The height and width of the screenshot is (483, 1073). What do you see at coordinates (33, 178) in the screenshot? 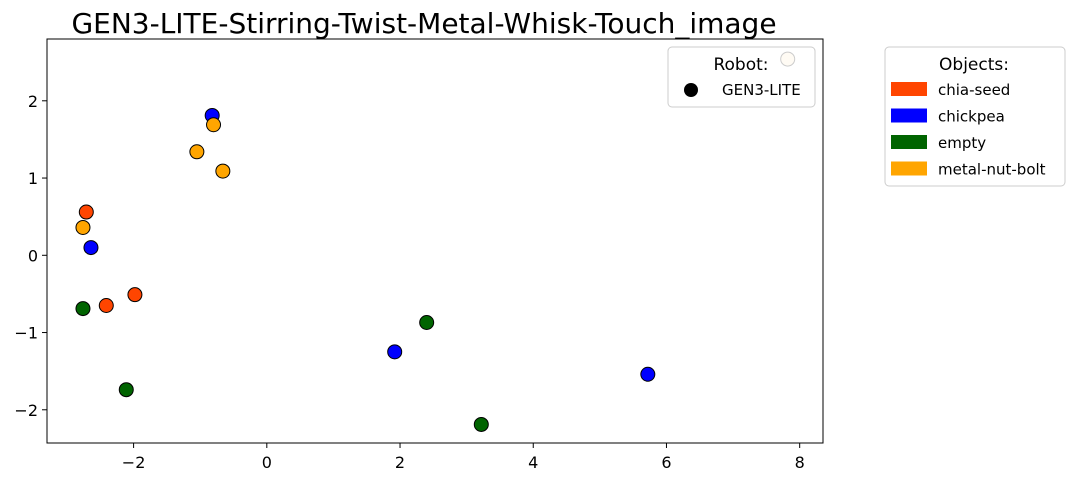
I see `y-tick-label: 1` at bounding box center [33, 178].